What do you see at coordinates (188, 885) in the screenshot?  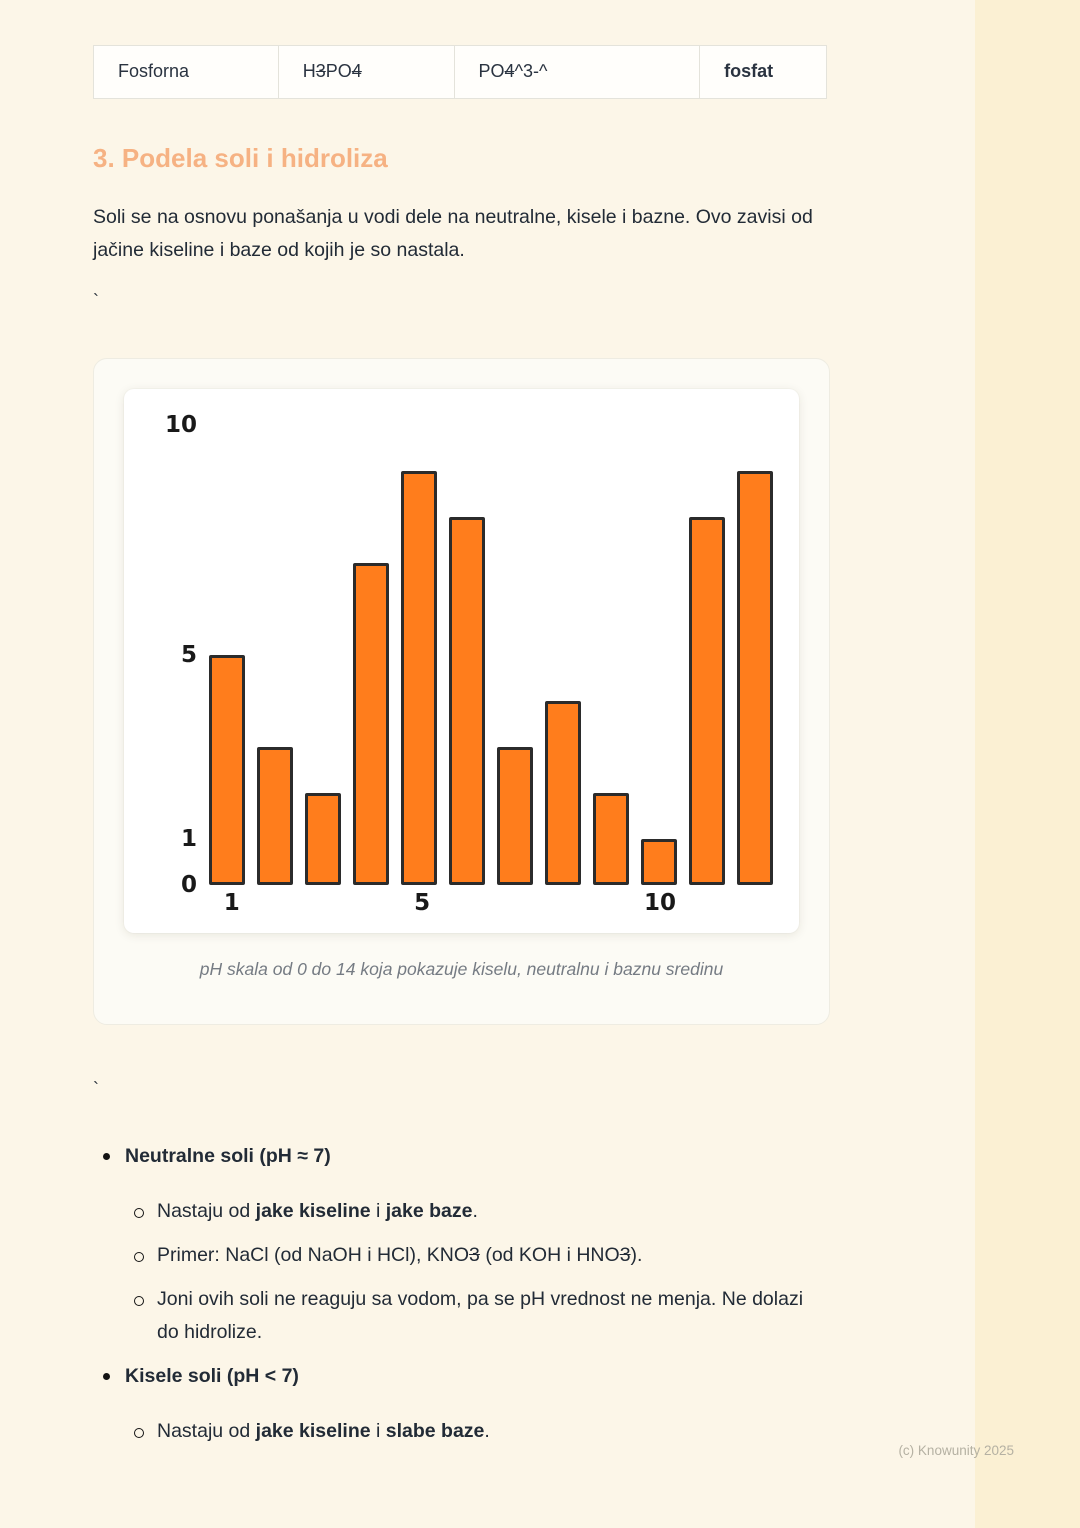 I see `y-tick-label: 0` at bounding box center [188, 885].